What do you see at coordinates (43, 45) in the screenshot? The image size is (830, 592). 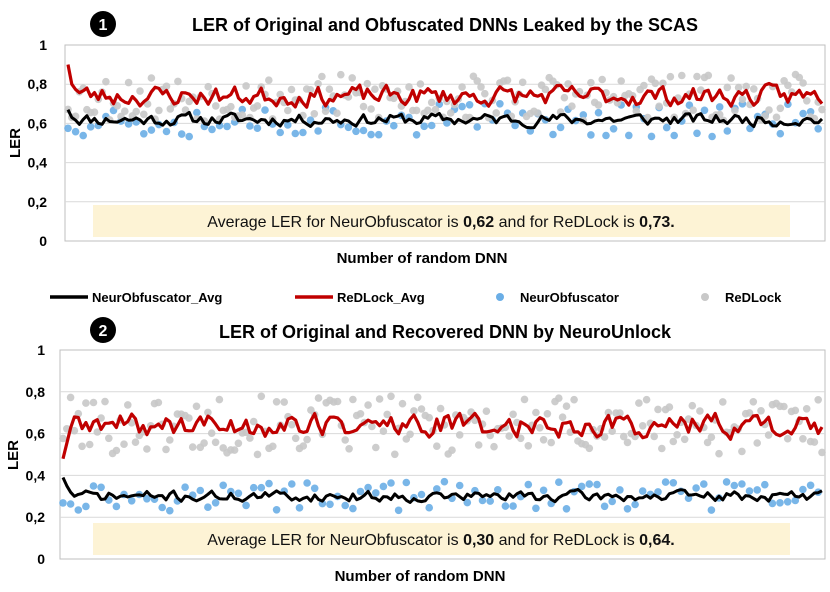 I see `y-tick-label: 1` at bounding box center [43, 45].